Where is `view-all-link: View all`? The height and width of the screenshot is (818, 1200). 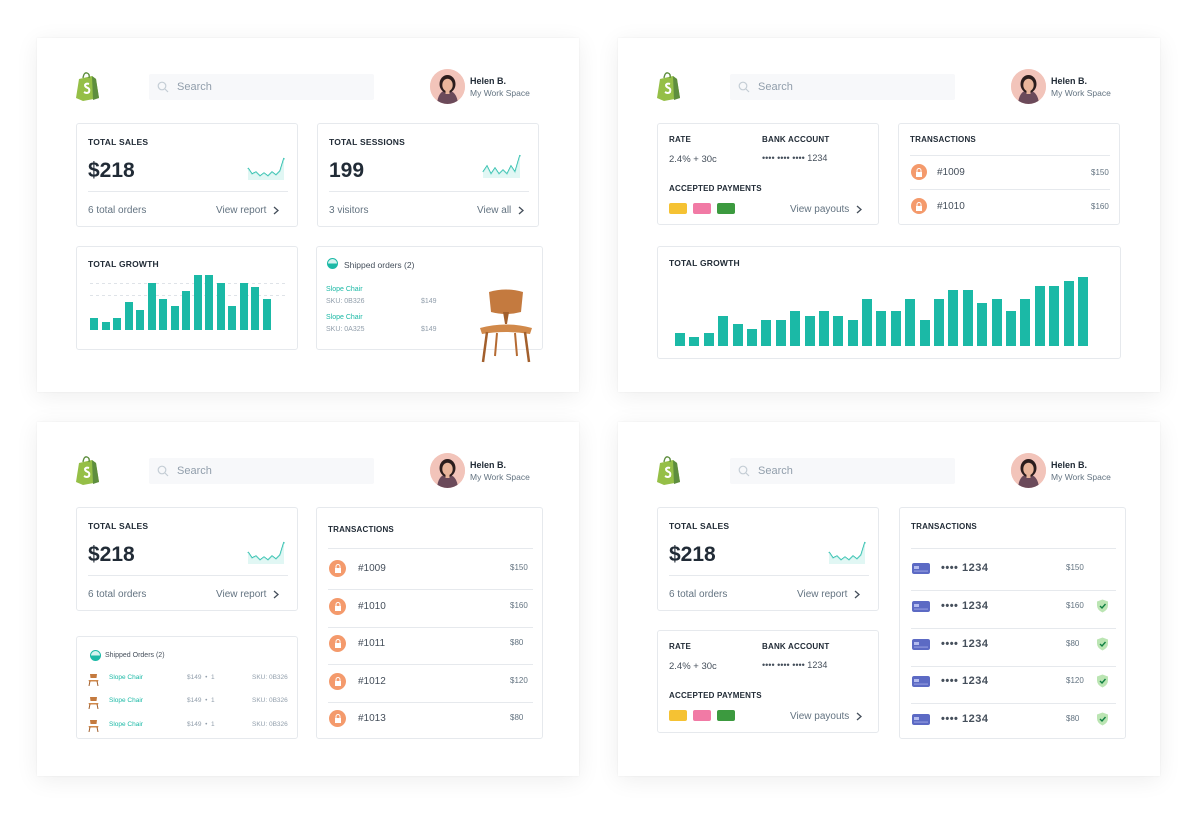
view-all-link: View all is located at coordinates (501, 210).